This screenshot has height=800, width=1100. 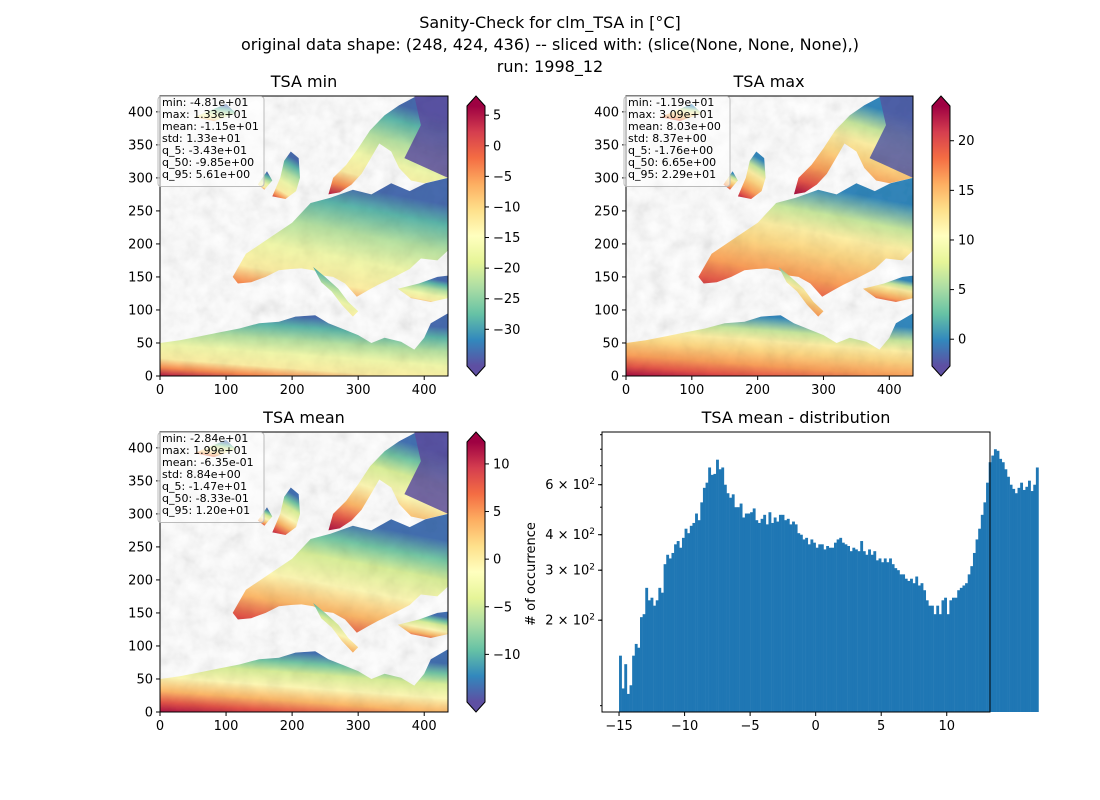 I want to click on stats-box-bg, so click(x=211, y=141).